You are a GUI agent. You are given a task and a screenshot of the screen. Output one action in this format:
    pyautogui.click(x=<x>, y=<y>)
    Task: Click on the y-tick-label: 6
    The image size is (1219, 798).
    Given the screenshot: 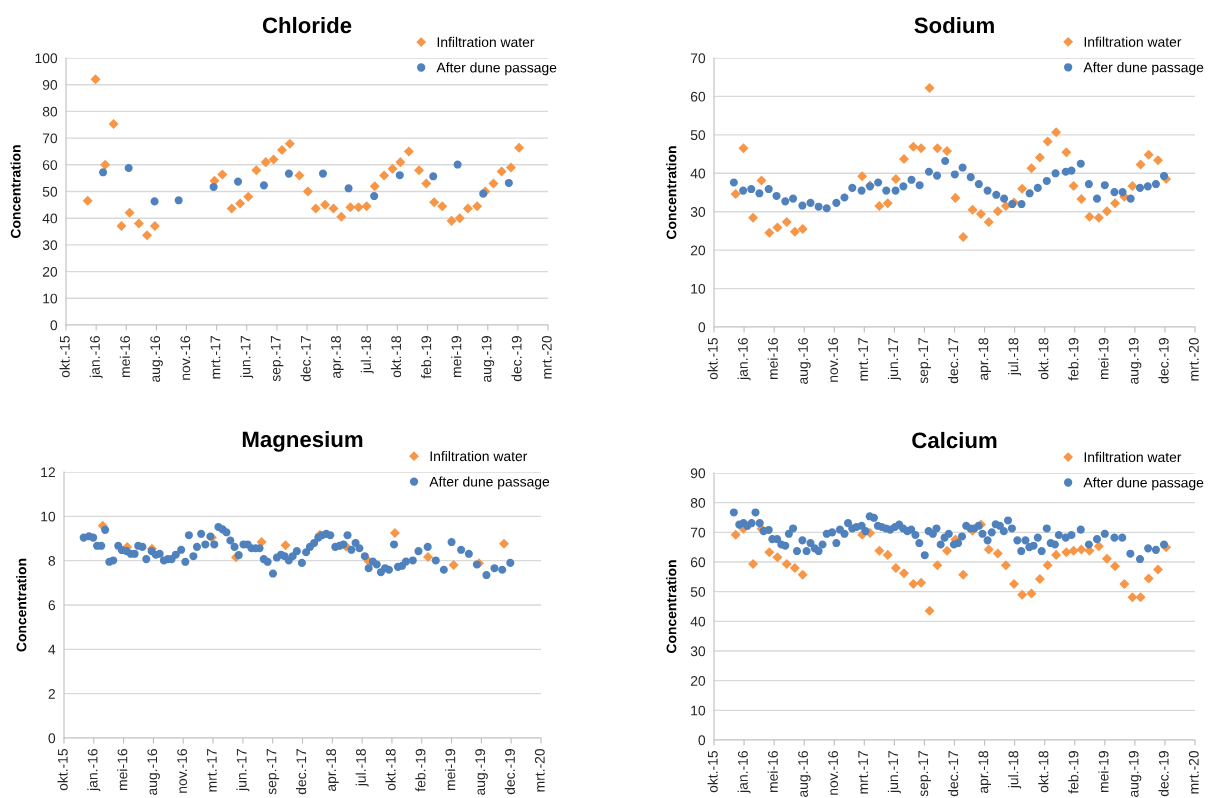 What is the action you would take?
    pyautogui.click(x=52, y=605)
    